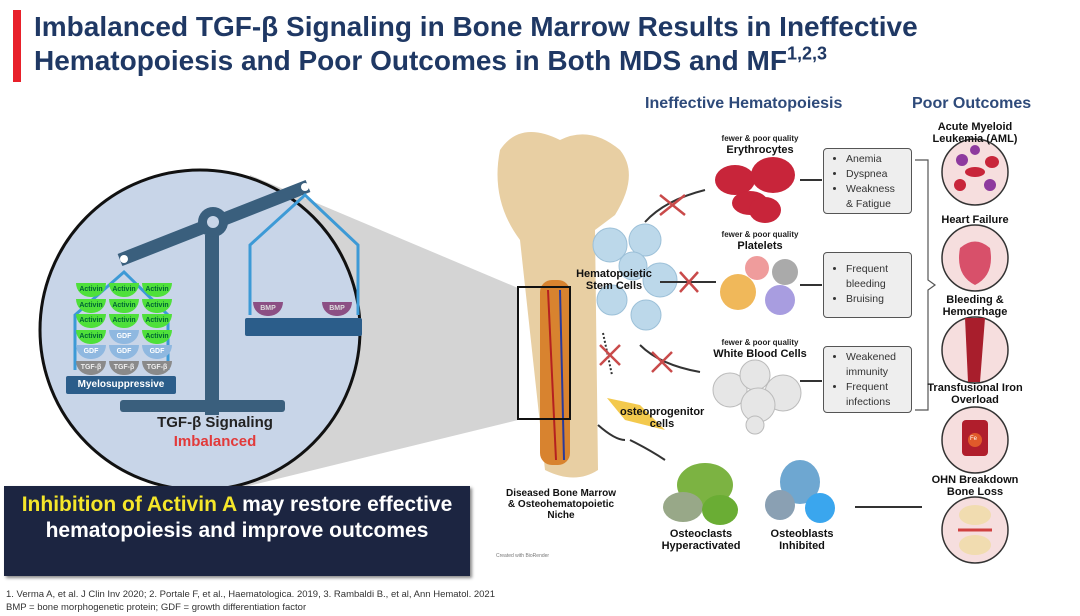  I want to click on osteoclasts-label: Osteoclasts Hyperactivated, so click(701, 540).